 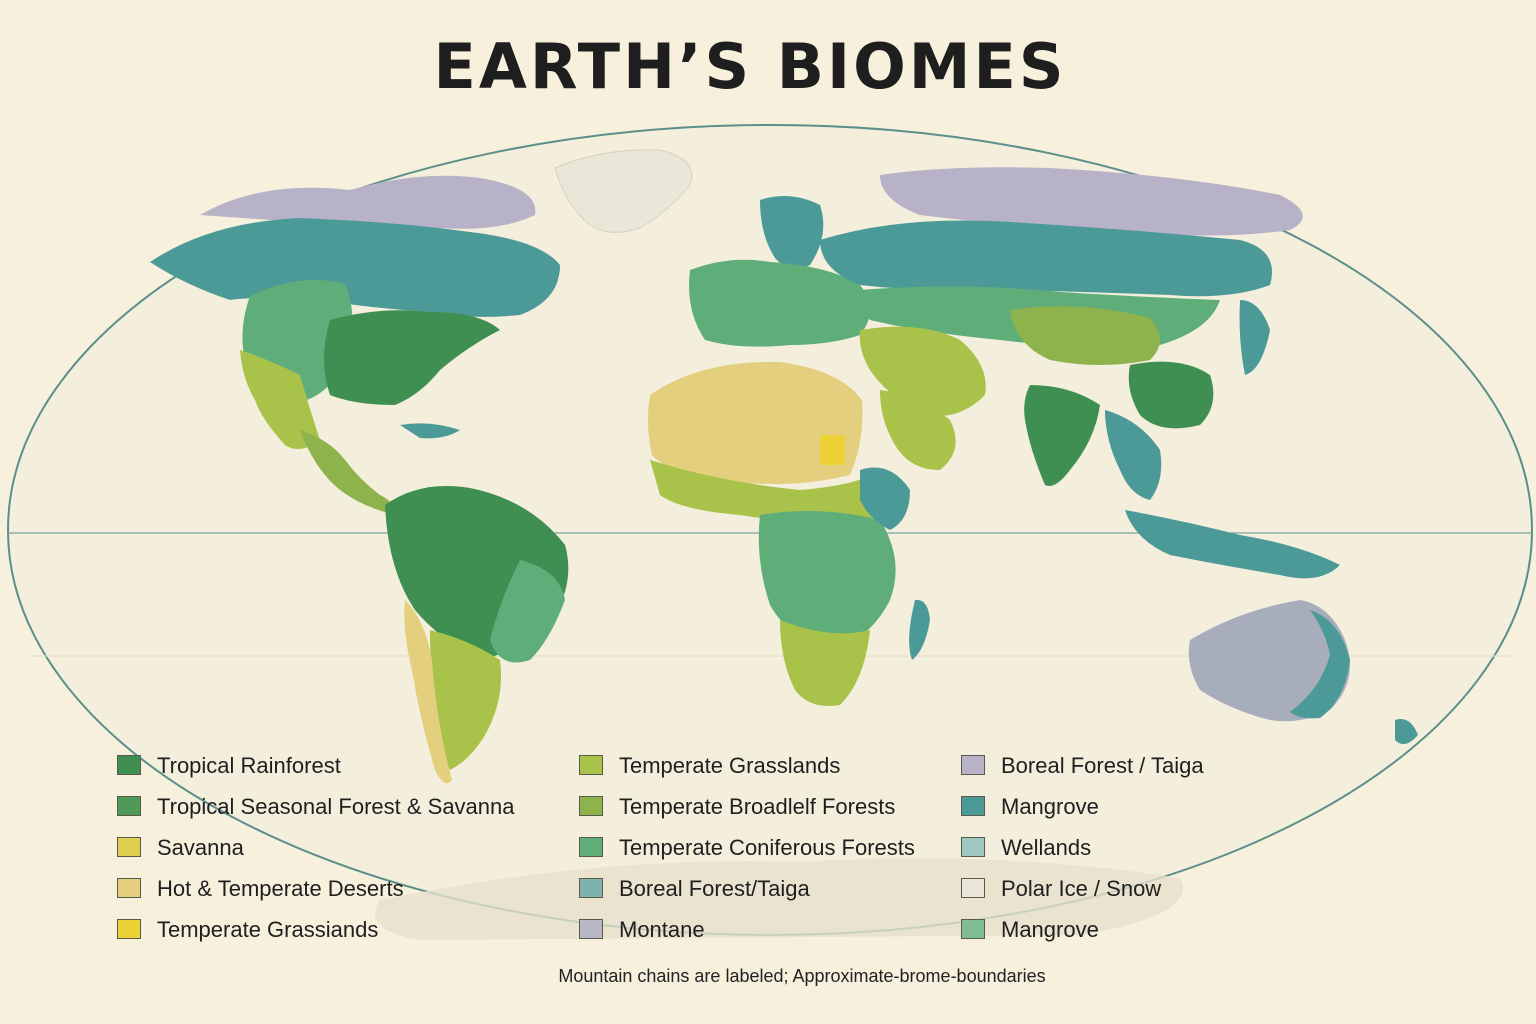 I want to click on europe, so click(x=779, y=303).